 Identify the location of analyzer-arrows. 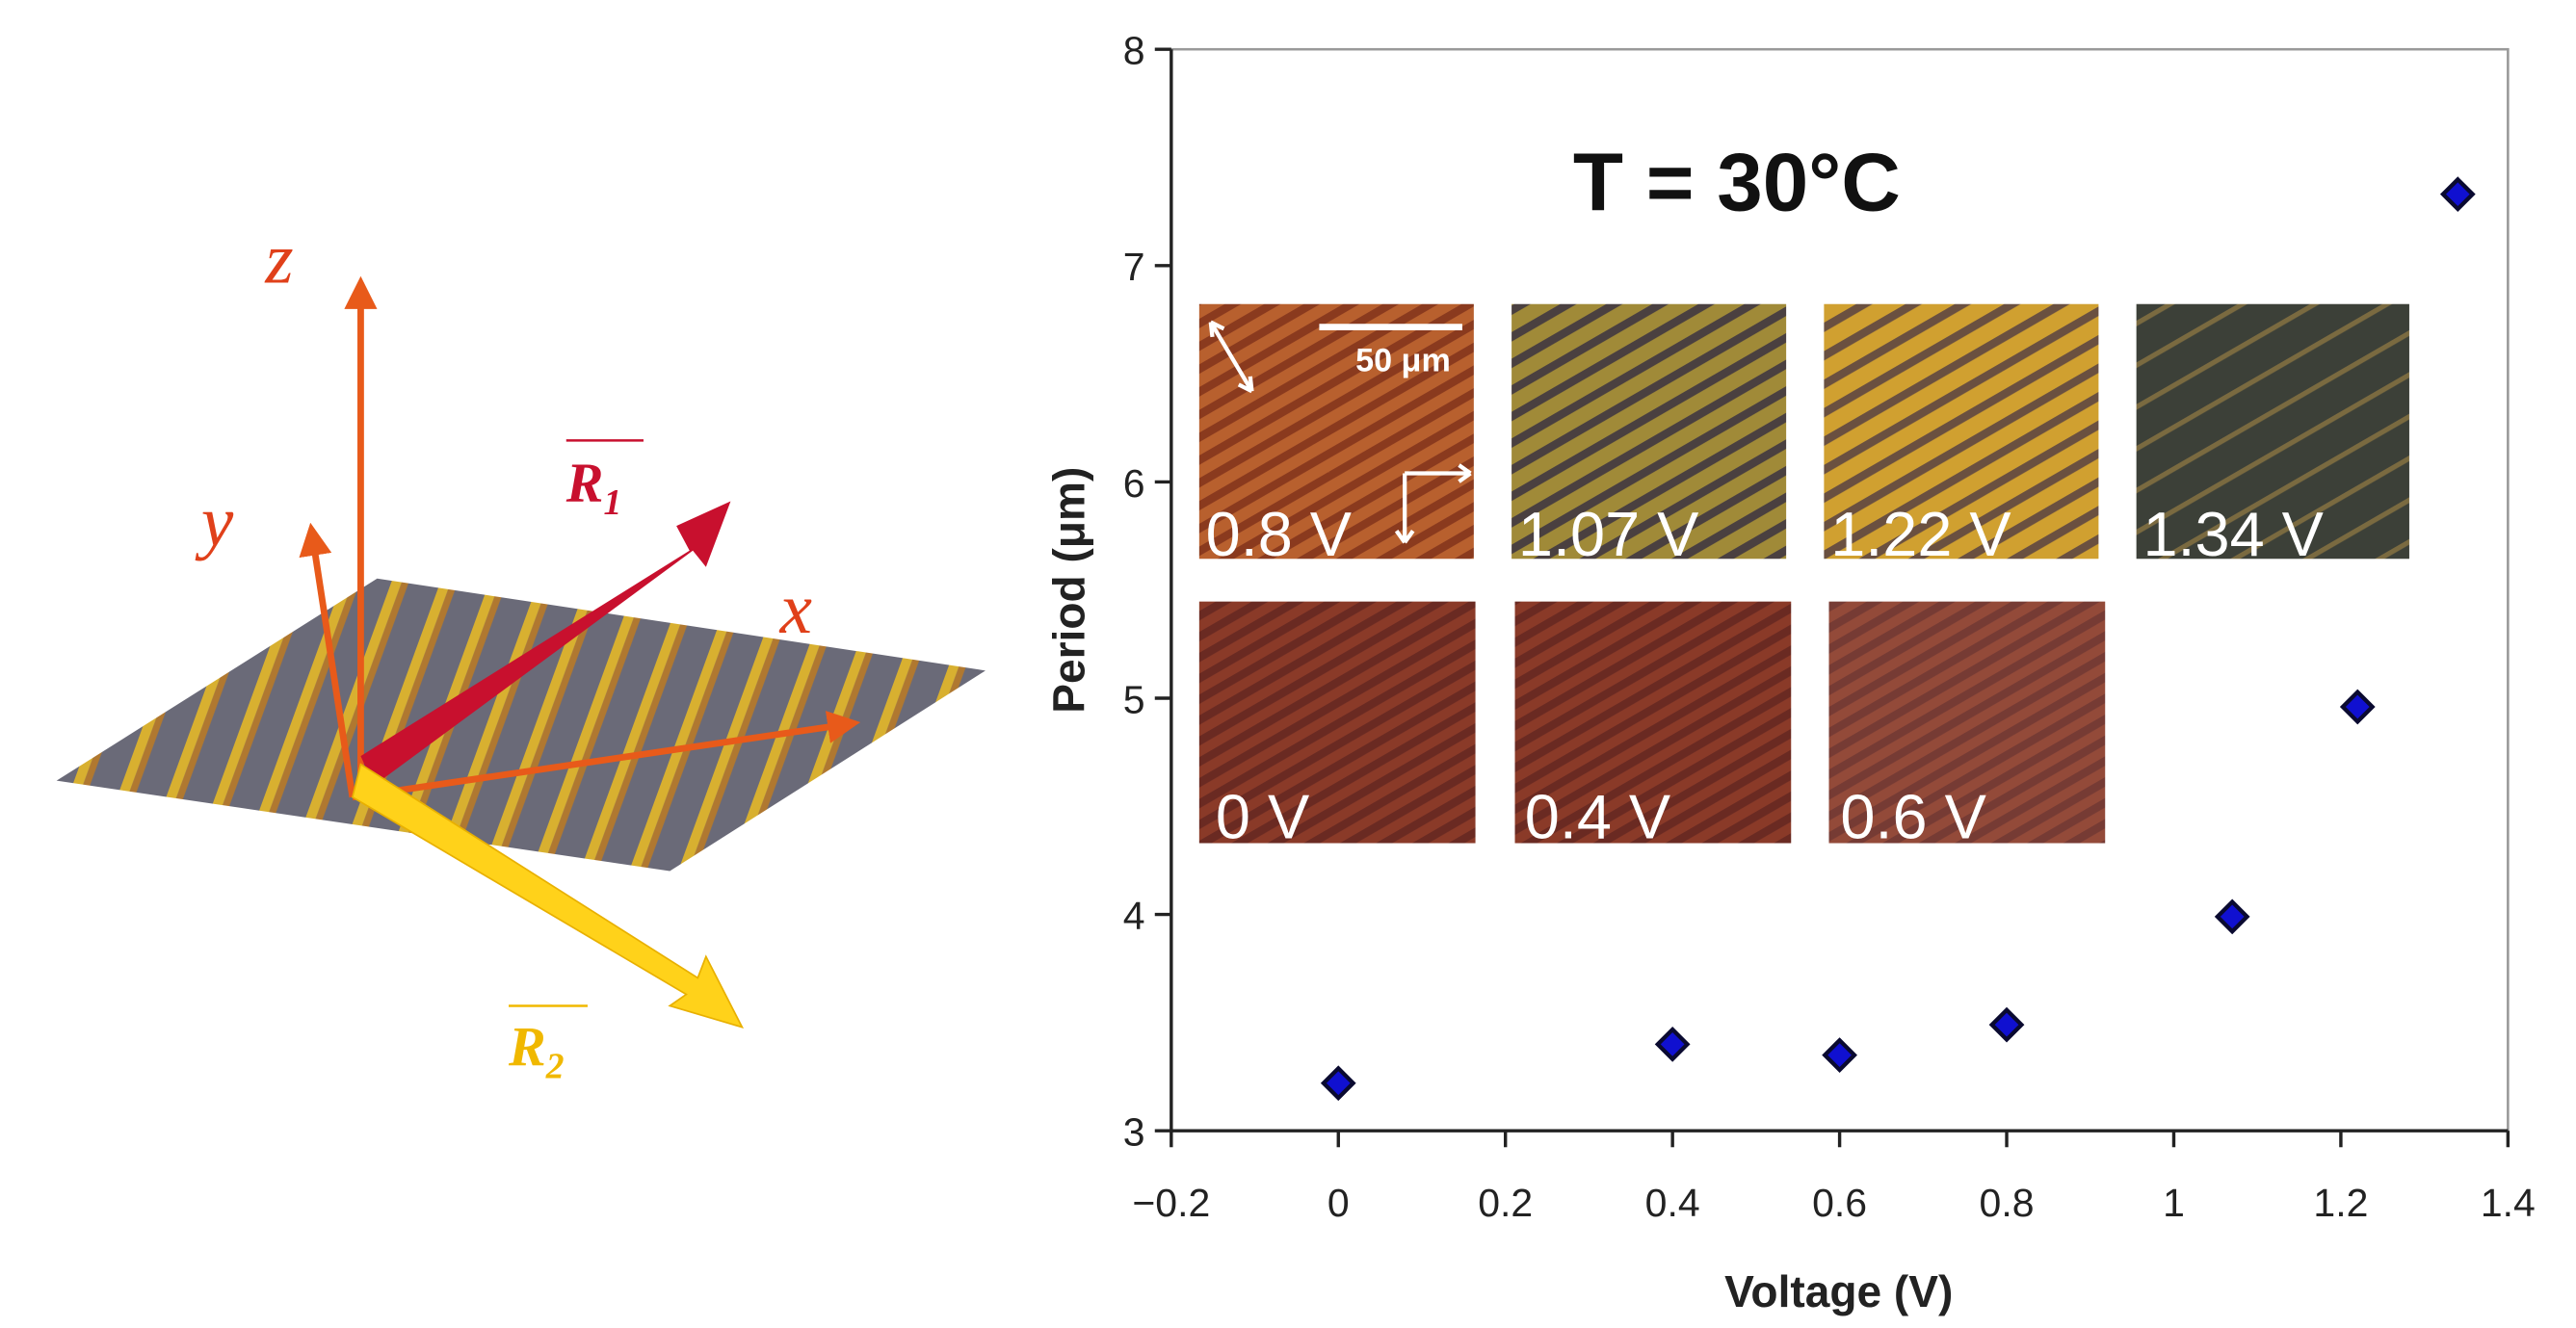
(1433, 503).